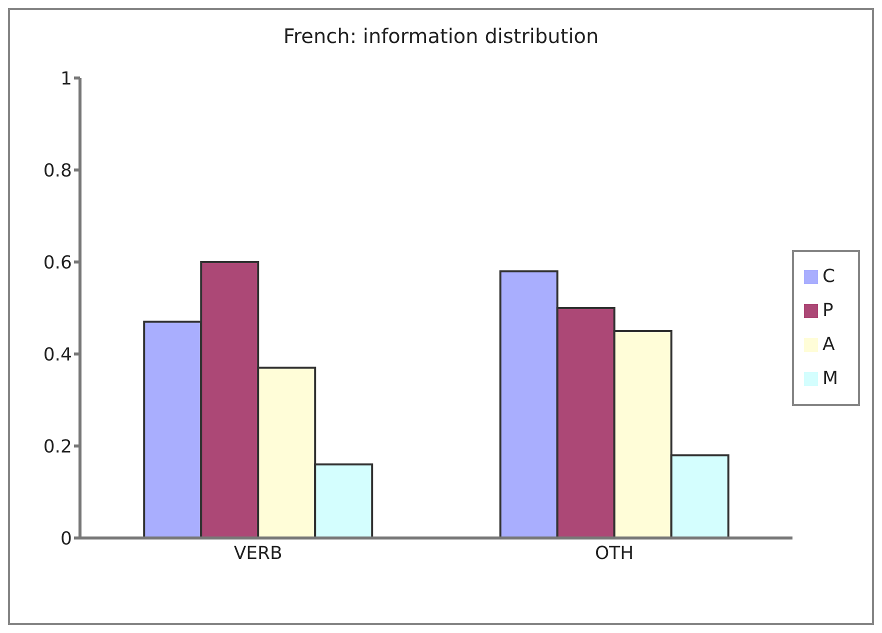  I want to click on legend-label: A, so click(828, 344).